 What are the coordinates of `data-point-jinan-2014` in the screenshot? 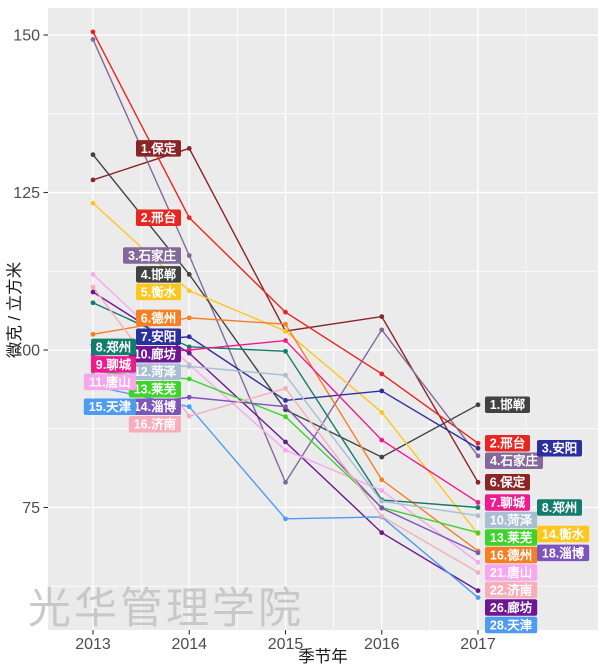 It's located at (189, 416).